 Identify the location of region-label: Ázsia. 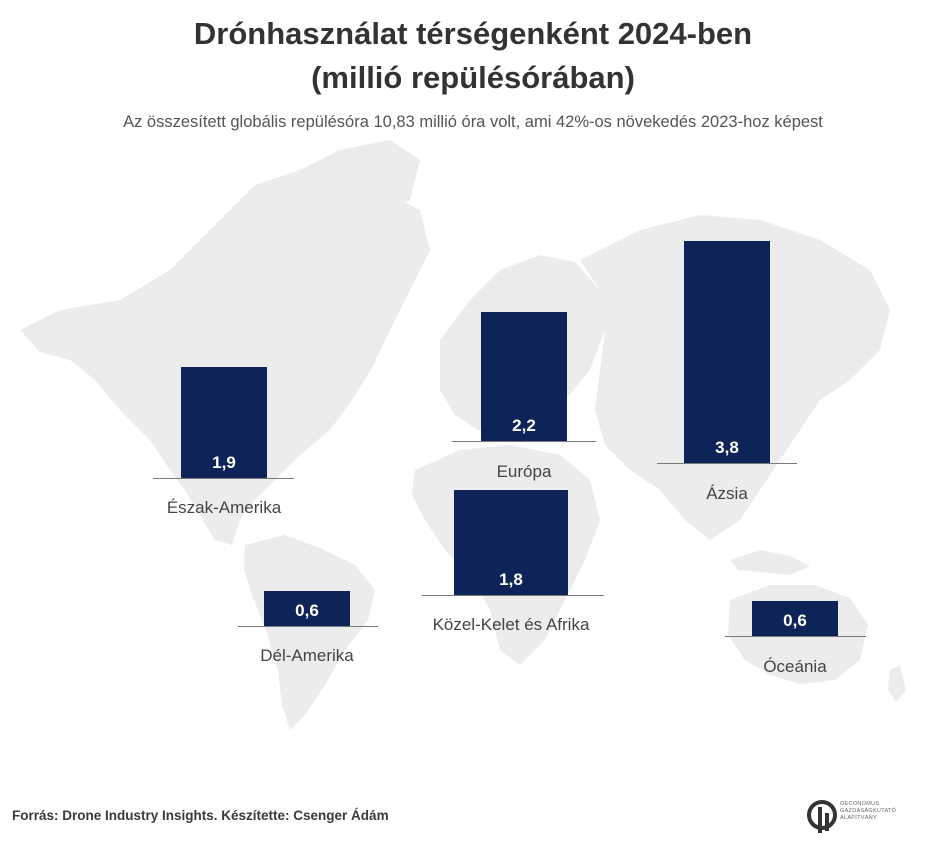
(727, 493).